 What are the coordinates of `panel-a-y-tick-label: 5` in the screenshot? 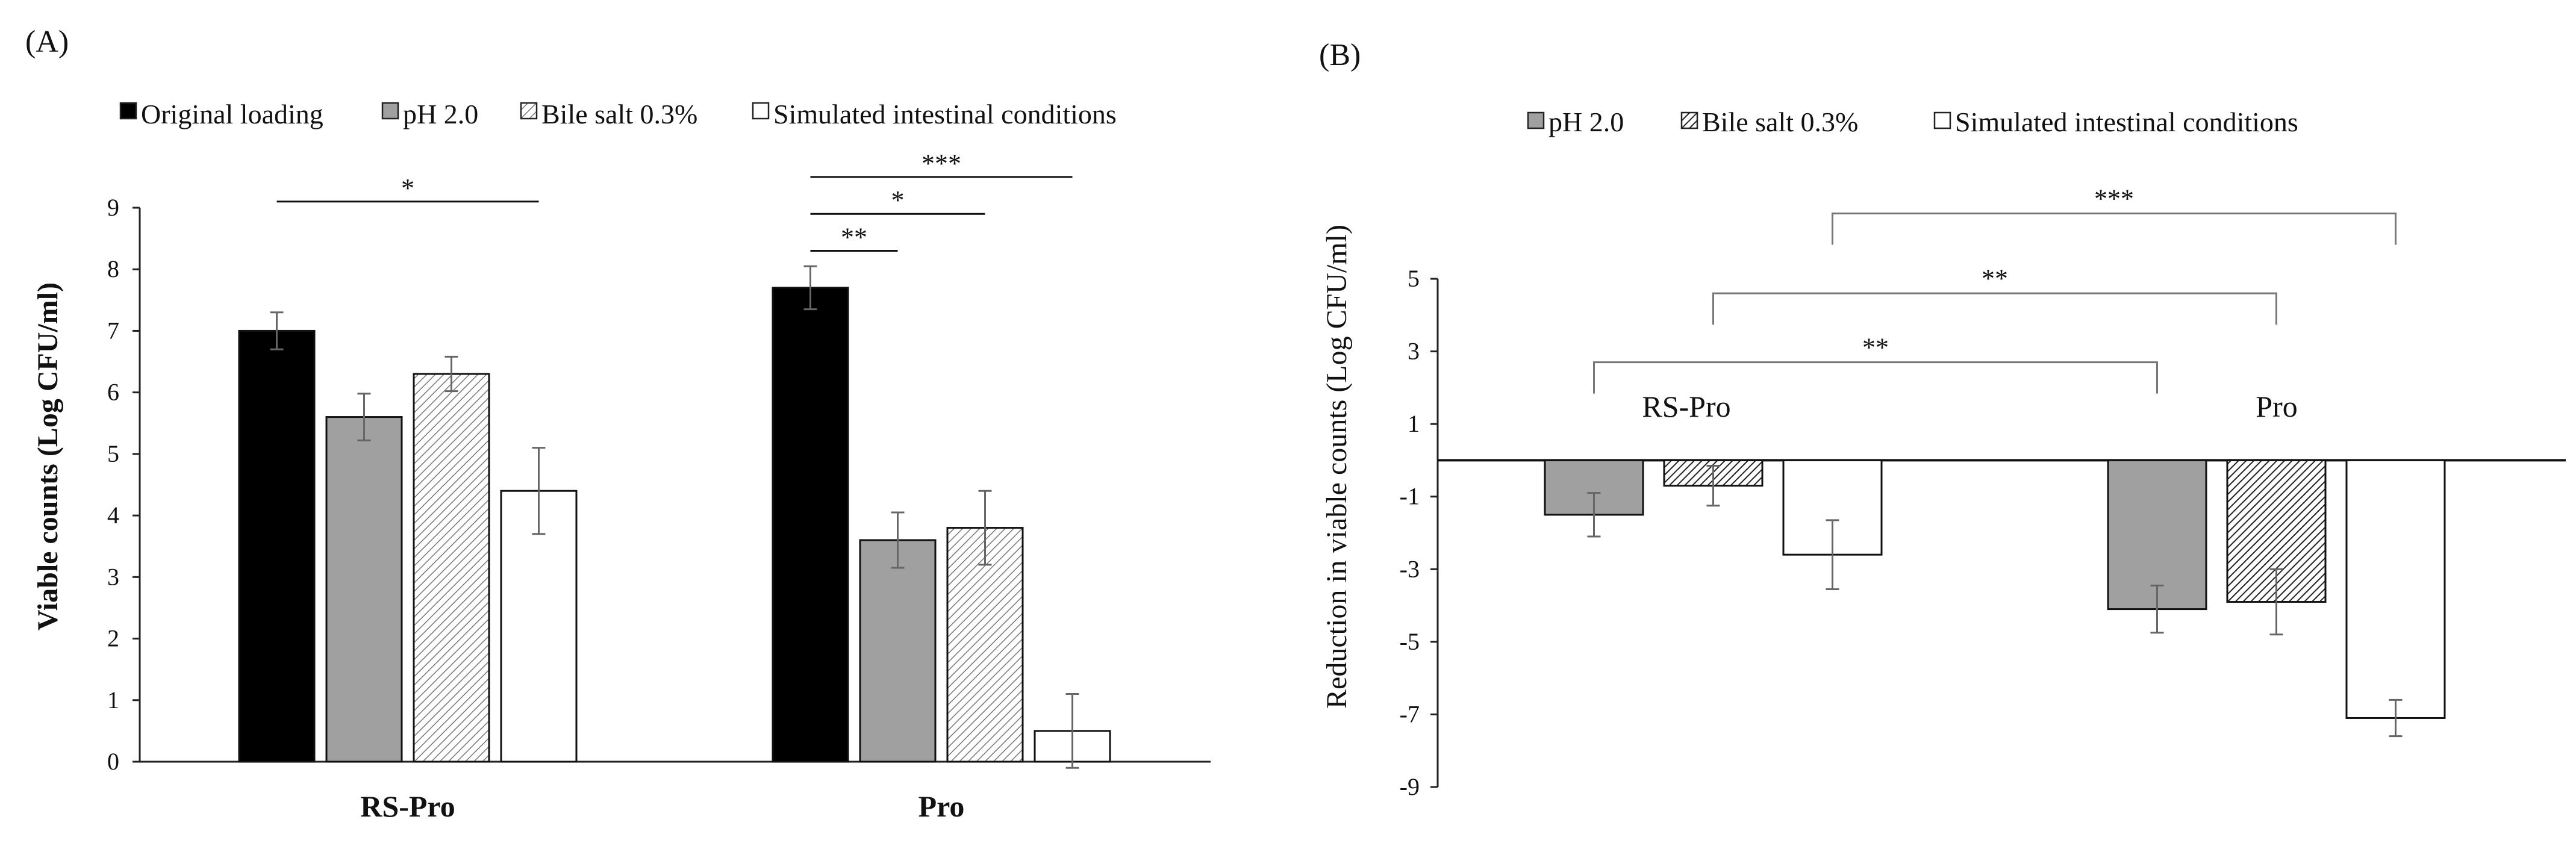 It's located at (113, 453).